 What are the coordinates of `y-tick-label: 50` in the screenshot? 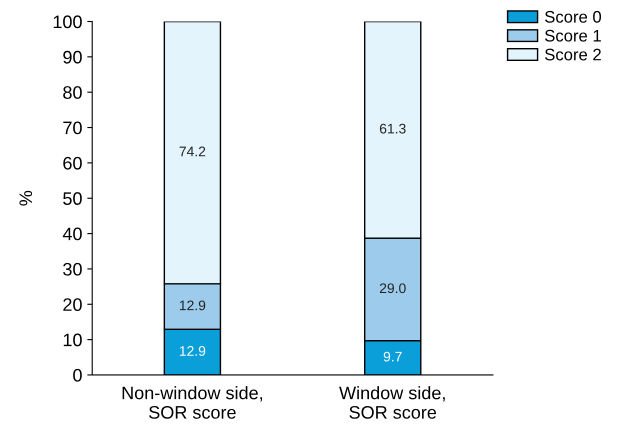 It's located at (72, 198).